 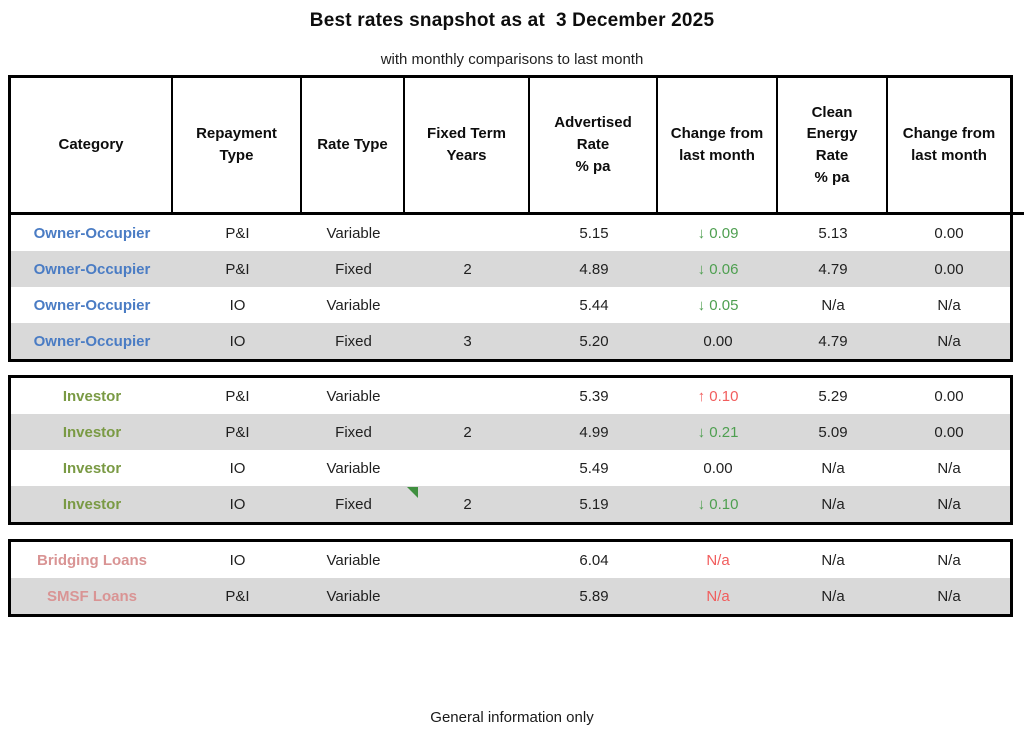 What do you see at coordinates (594, 396) in the screenshot?
I see `advertised-rate-cell: 5.39` at bounding box center [594, 396].